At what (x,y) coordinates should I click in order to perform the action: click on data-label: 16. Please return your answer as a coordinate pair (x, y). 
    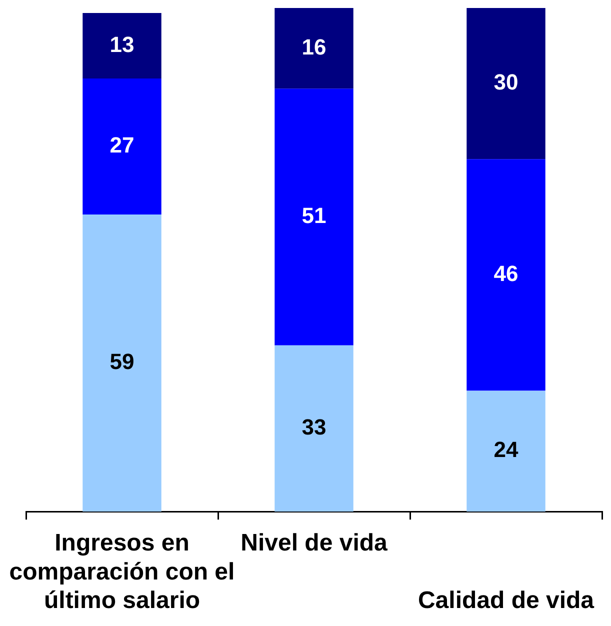
    Looking at the image, I should click on (314, 47).